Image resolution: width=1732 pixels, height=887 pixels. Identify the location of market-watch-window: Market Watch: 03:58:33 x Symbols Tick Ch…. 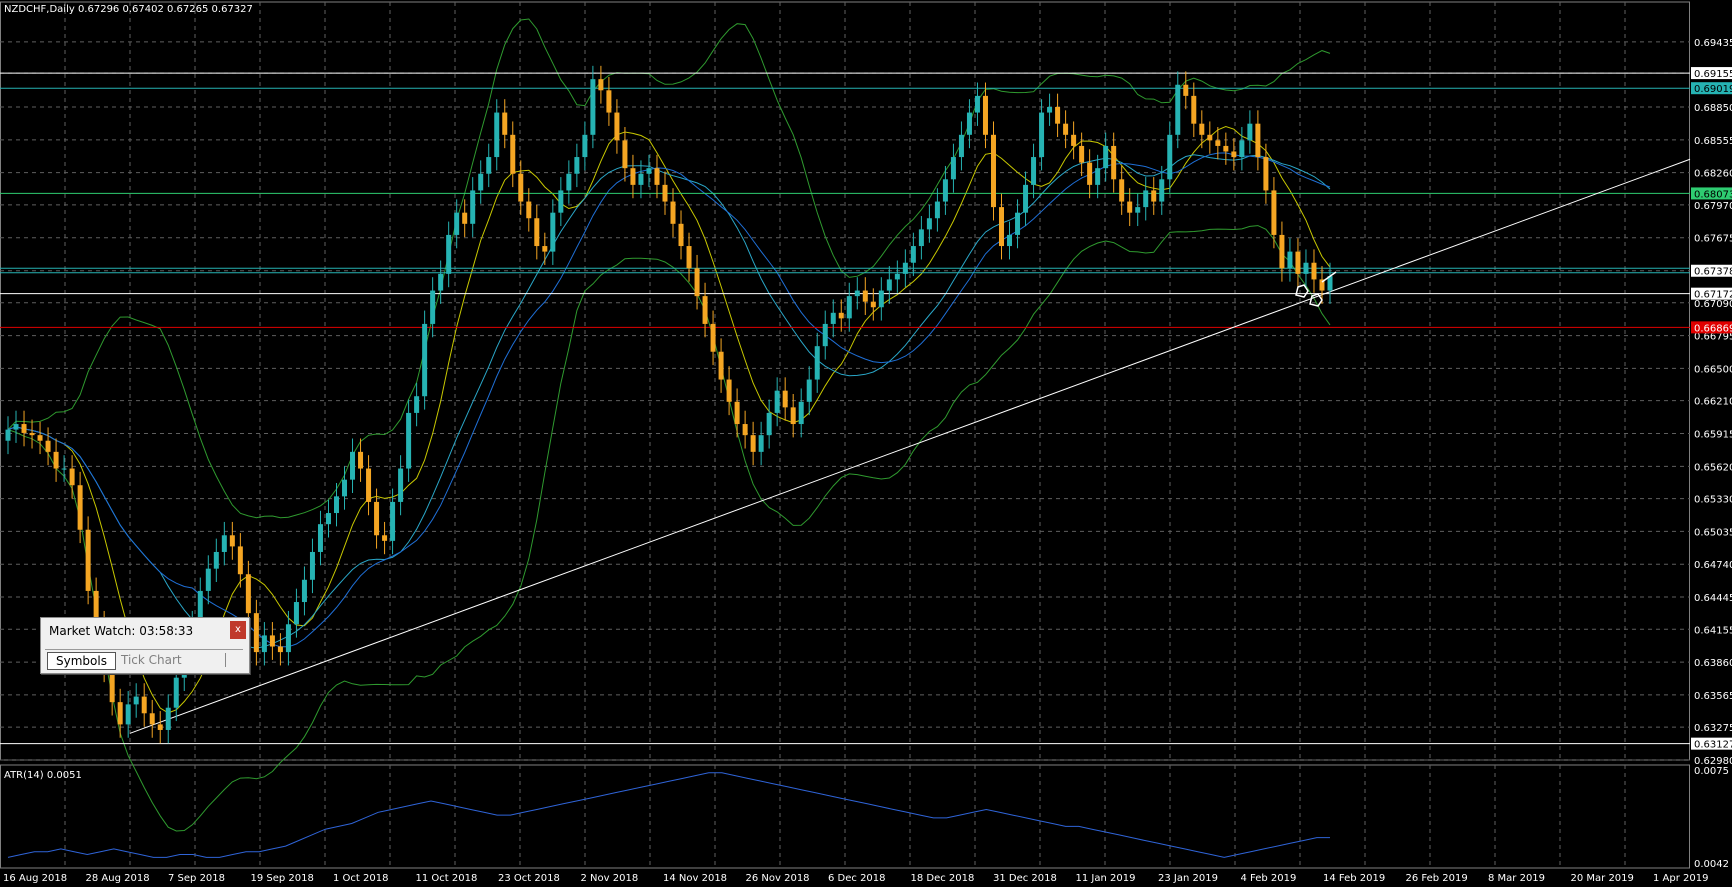
(145, 645).